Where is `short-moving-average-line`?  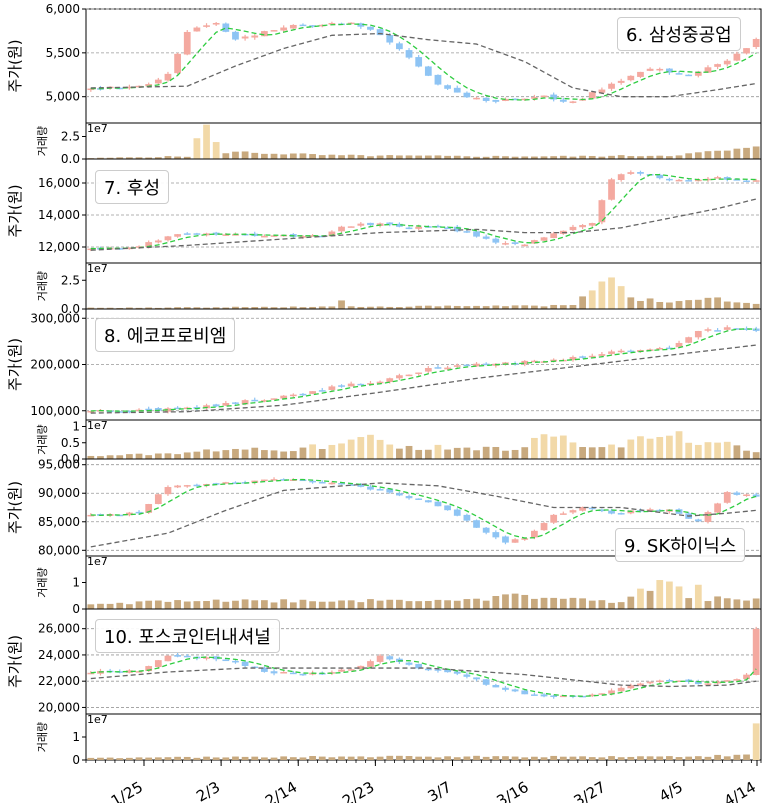
short-moving-average-line is located at coordinates (423, 508).